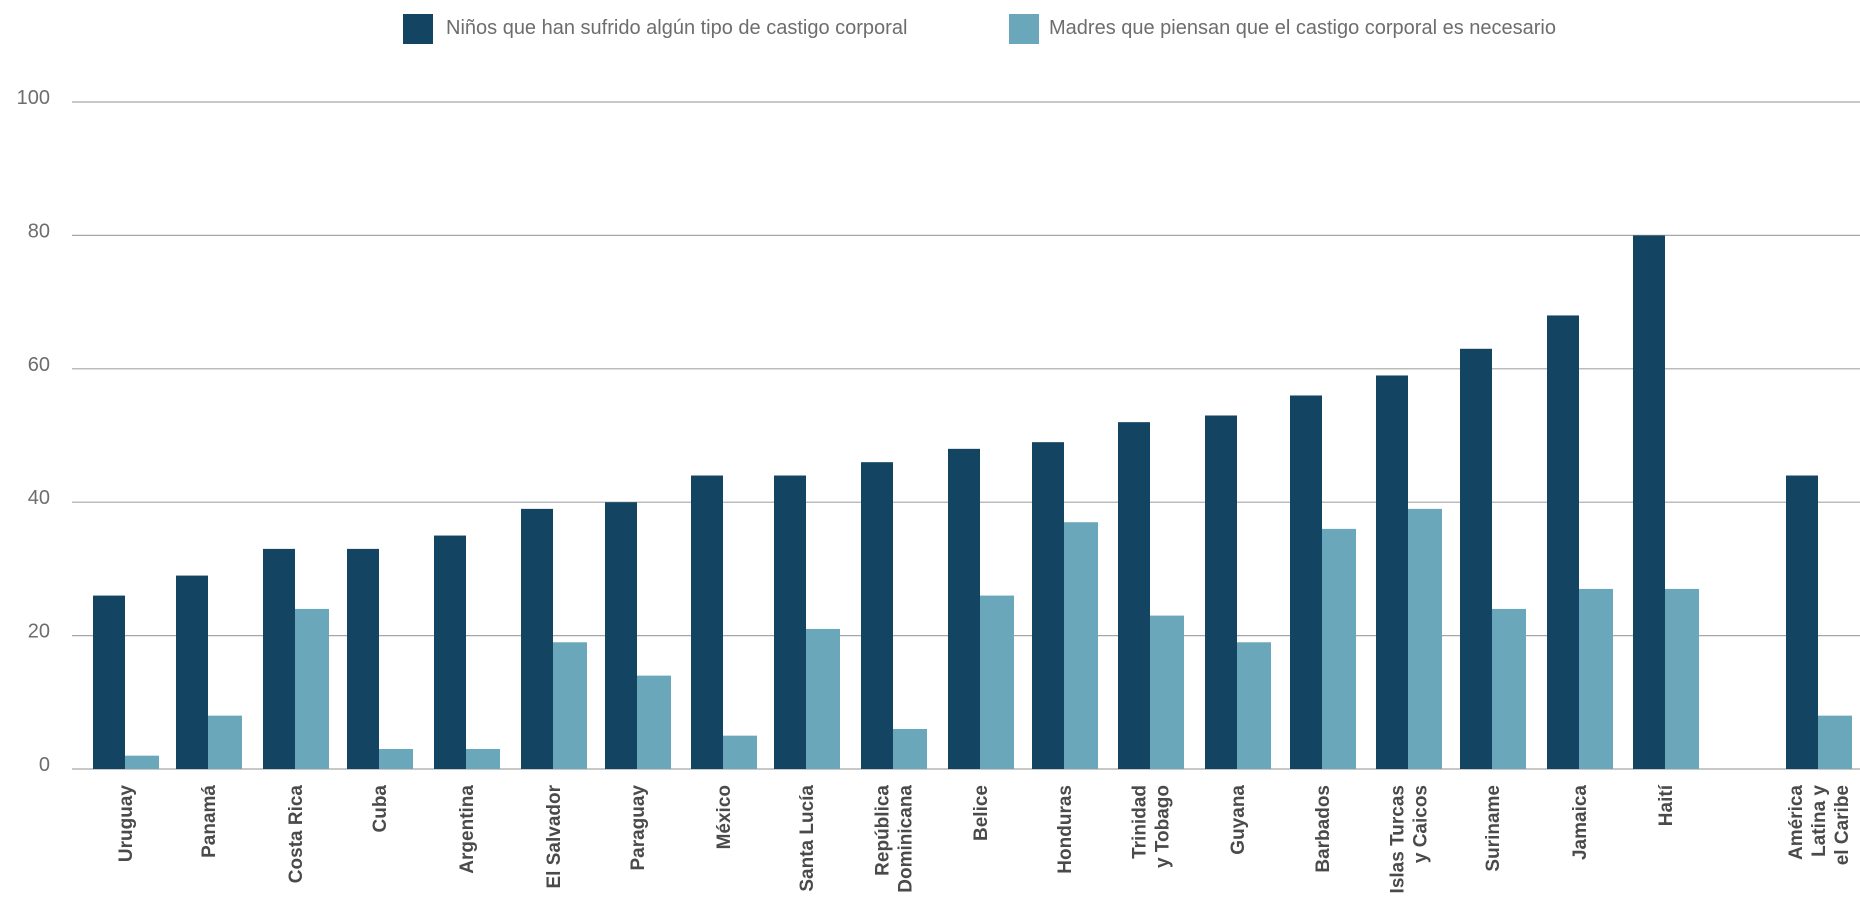  What do you see at coordinates (33, 431) in the screenshot?
I see `y-axis-ticks: 0 20 40 60 80 100` at bounding box center [33, 431].